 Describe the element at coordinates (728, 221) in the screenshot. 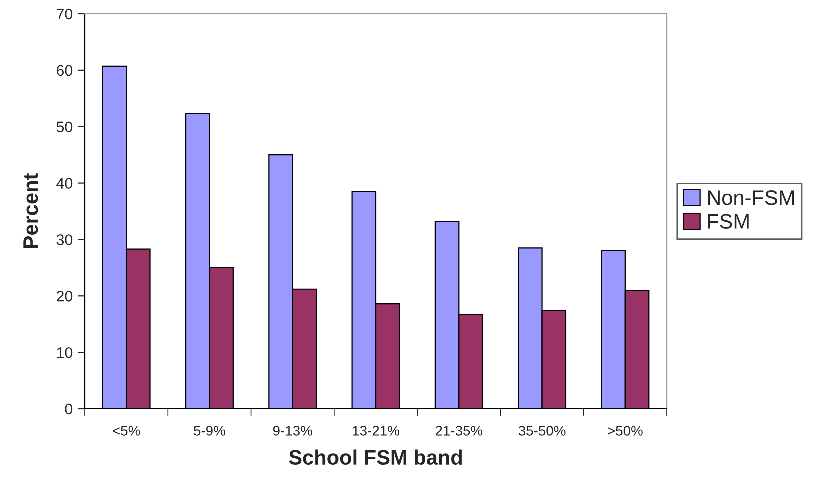

I see `legend-label: FSM` at that location.